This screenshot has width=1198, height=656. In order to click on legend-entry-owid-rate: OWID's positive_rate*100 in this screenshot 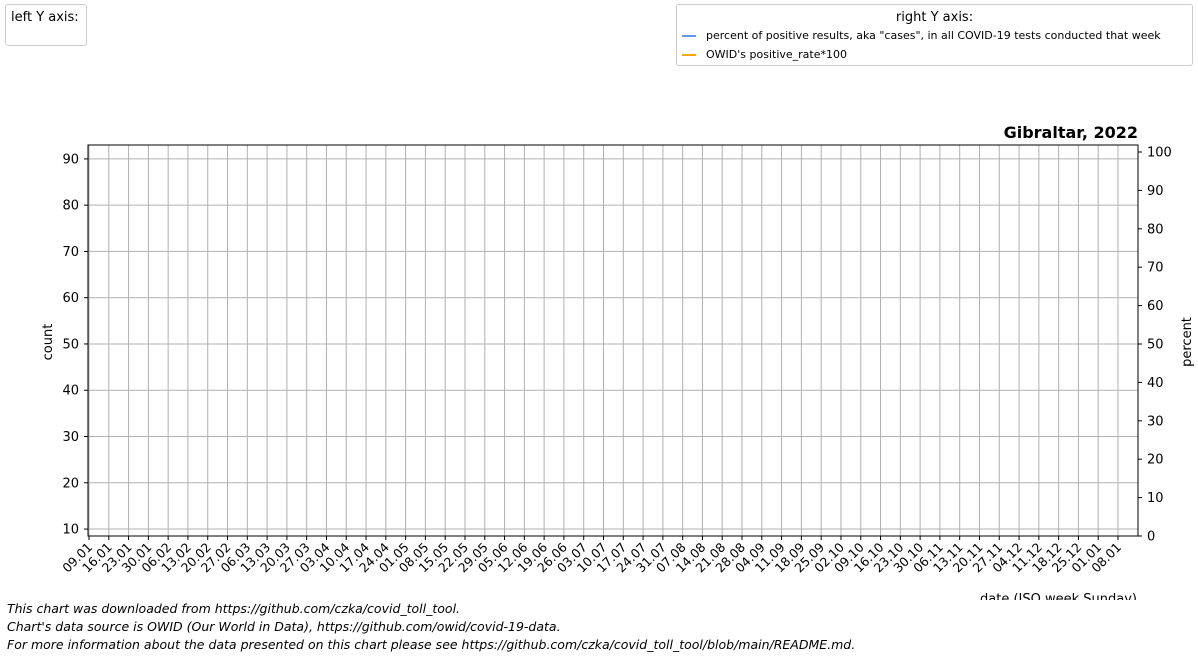, I will do `click(764, 54)`.